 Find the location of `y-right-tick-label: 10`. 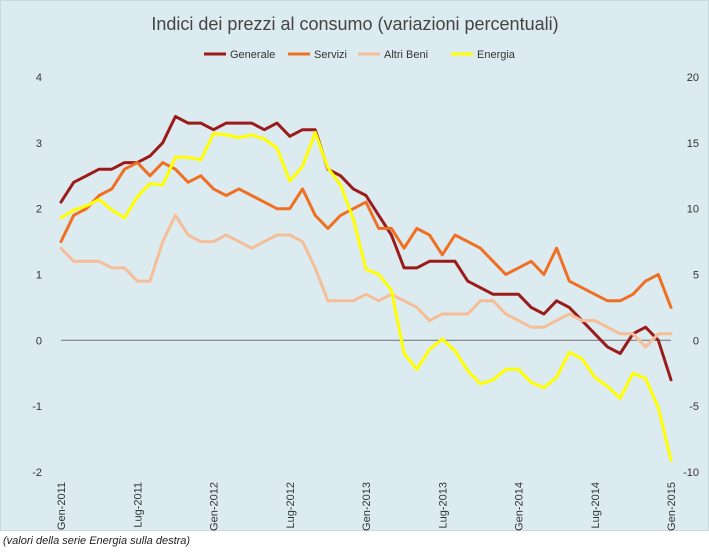

y-right-tick-label: 10 is located at coordinates (693, 210).